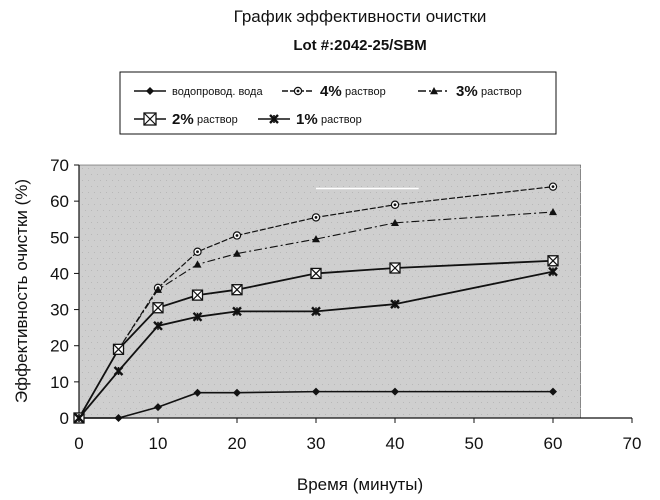 This screenshot has width=660, height=500. What do you see at coordinates (632, 443) in the screenshot?
I see `x-tick-label: 70` at bounding box center [632, 443].